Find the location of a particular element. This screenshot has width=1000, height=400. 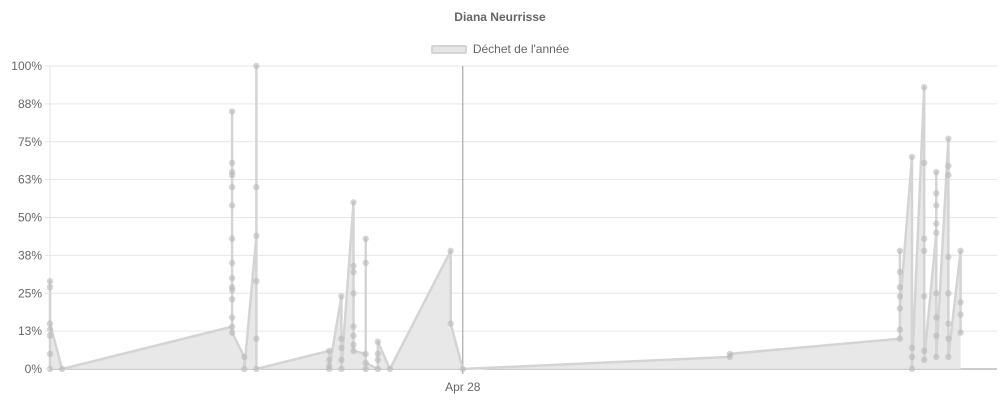

legend: Déchet de l'année is located at coordinates (500, 49).